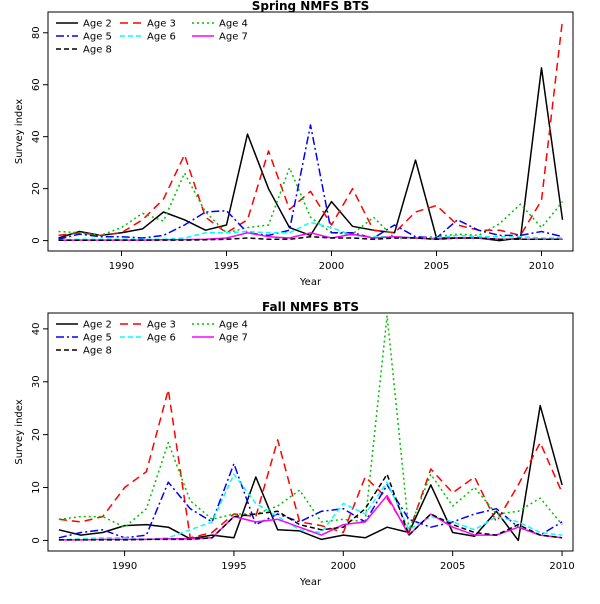 This screenshot has height=604, width=600. What do you see at coordinates (36, 381) in the screenshot?
I see `y-tick-label: 30` at bounding box center [36, 381].